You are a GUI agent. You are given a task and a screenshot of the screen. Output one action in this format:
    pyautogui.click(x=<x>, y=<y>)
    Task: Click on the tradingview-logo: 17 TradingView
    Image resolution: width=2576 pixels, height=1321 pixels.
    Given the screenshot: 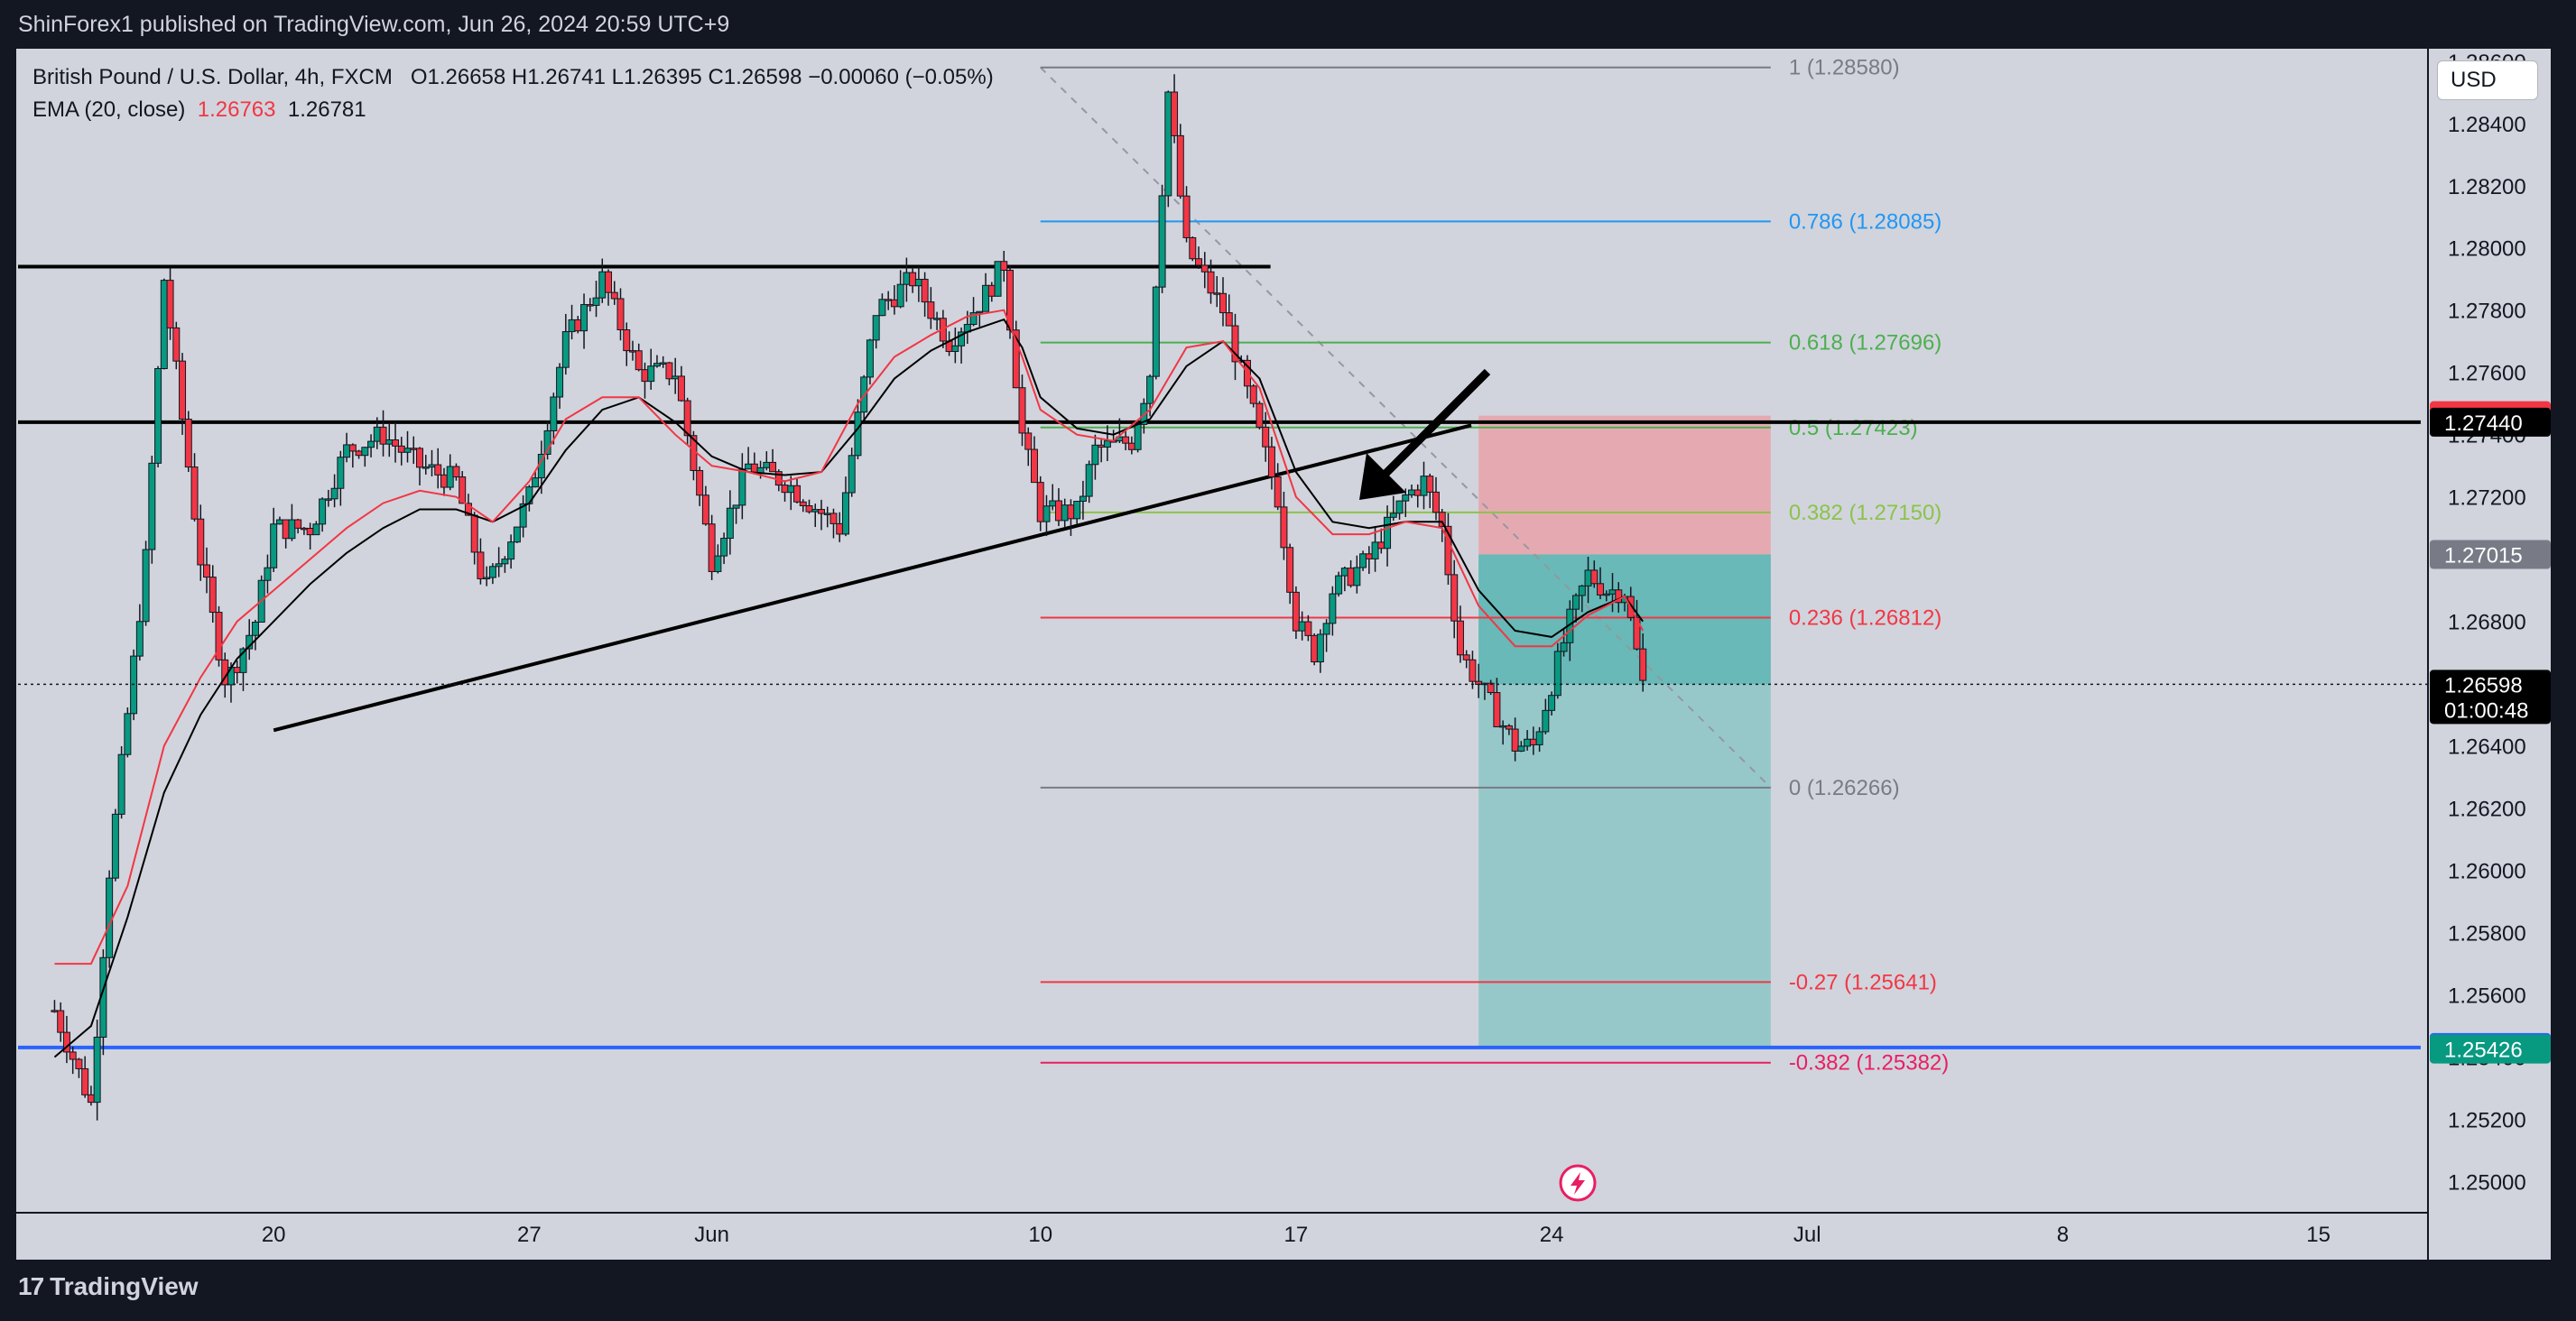 What is the action you would take?
    pyautogui.click(x=108, y=1286)
    